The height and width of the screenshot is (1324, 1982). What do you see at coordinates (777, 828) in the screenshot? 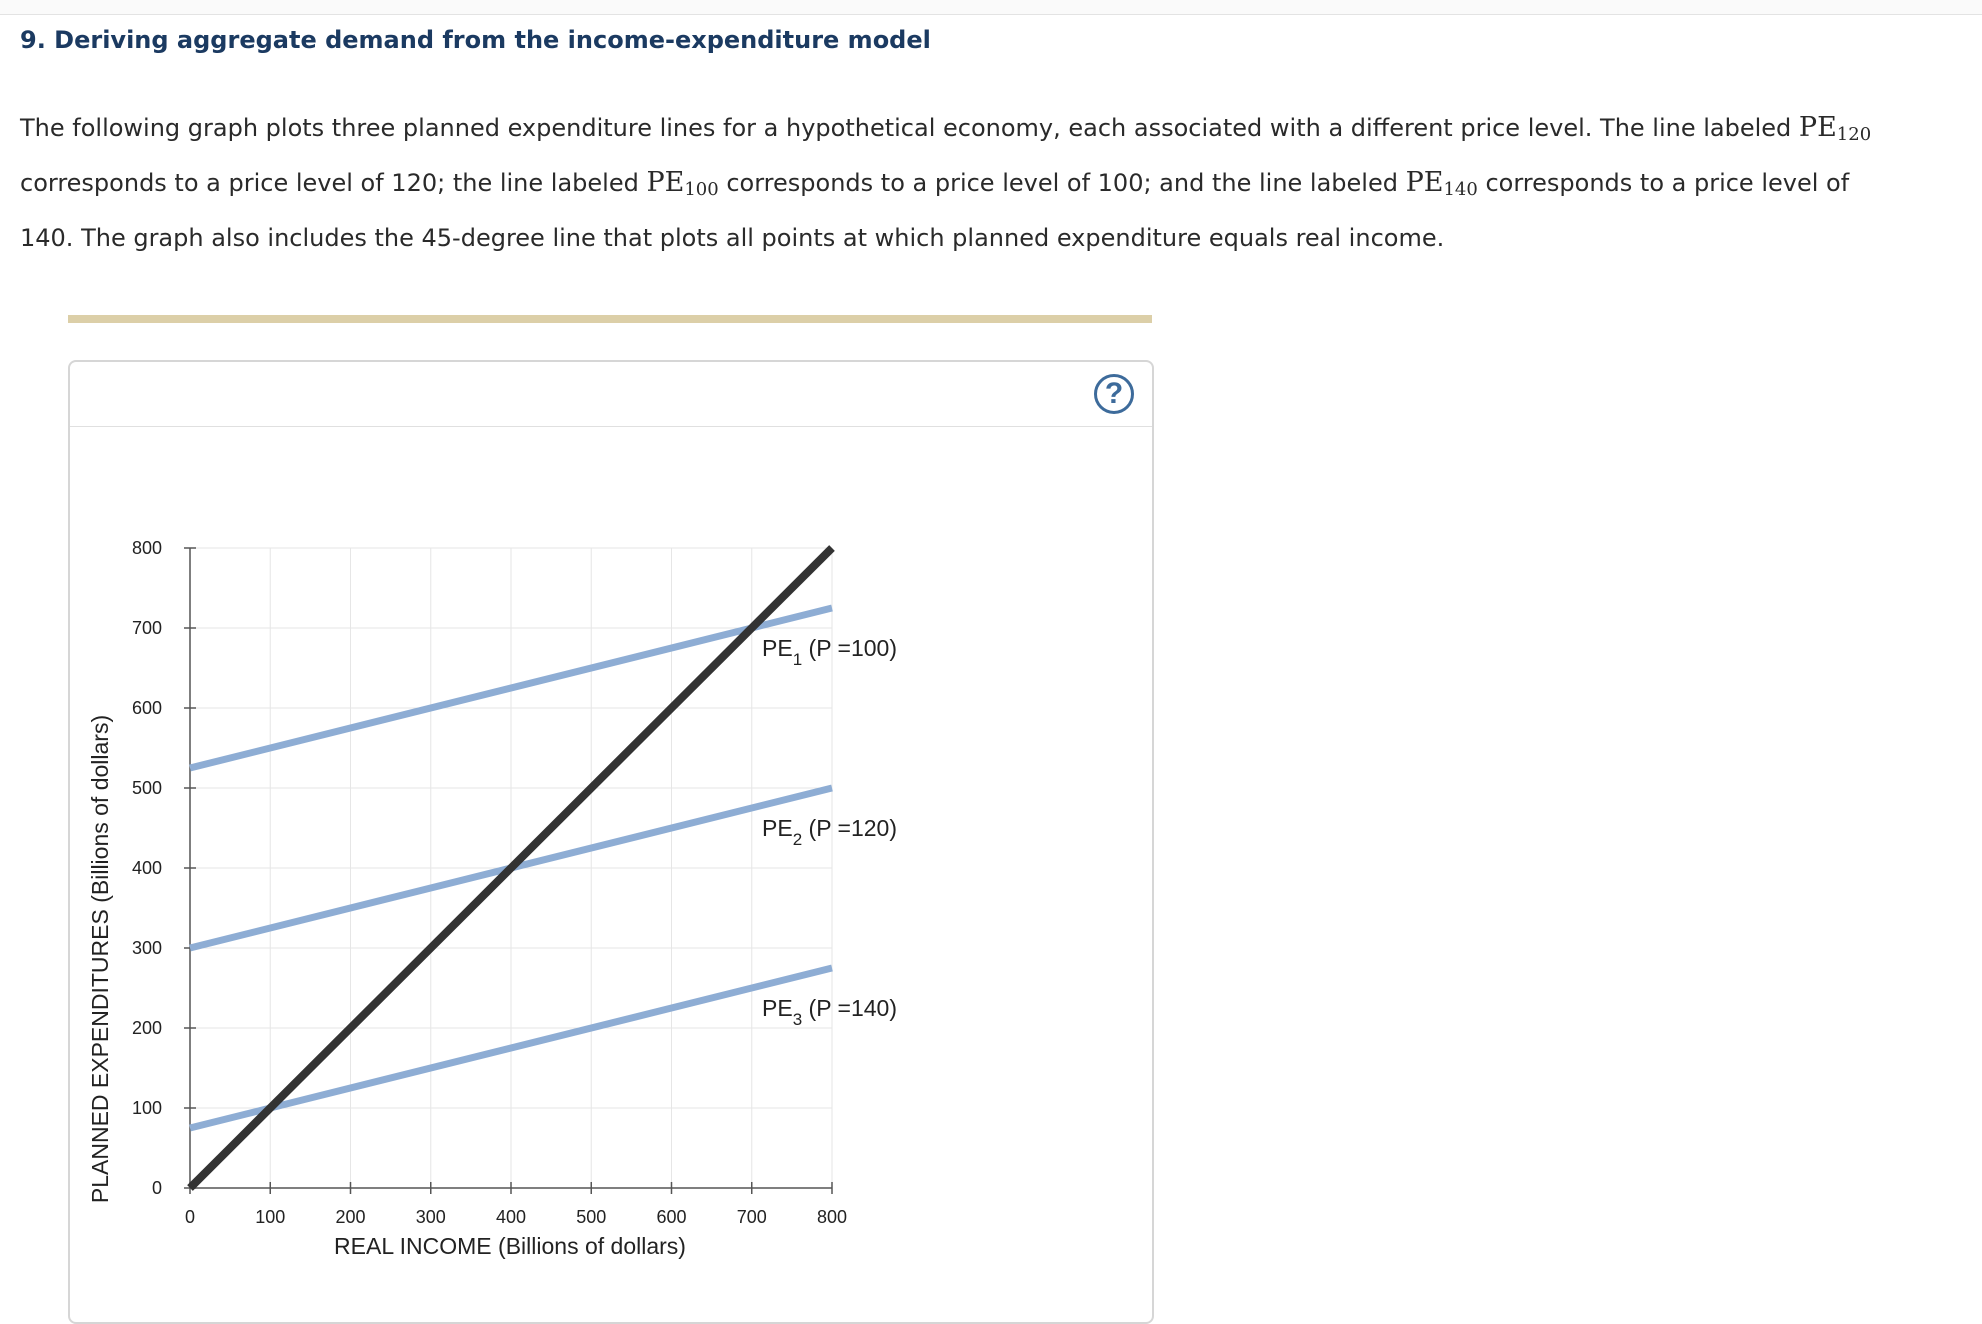
I see `pe-label-main-2: PE` at bounding box center [777, 828].